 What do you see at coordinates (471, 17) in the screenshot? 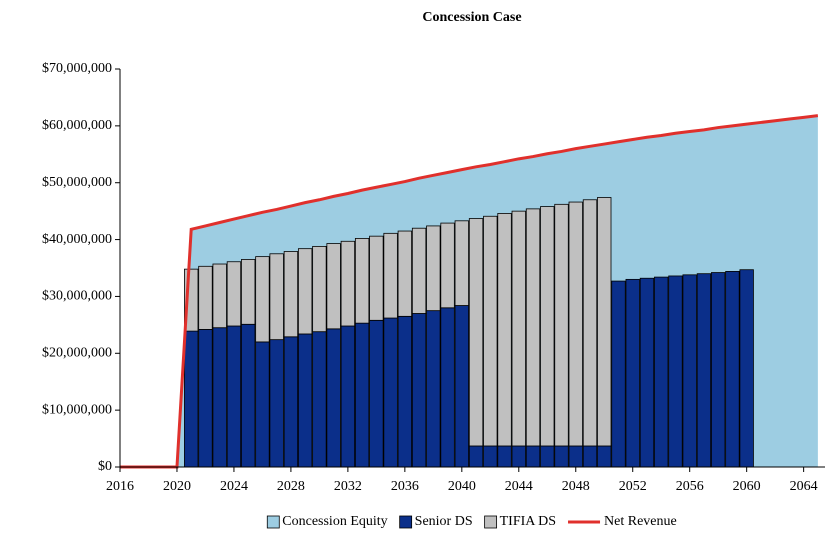
I see `chart-title: Concession Case` at bounding box center [471, 17].